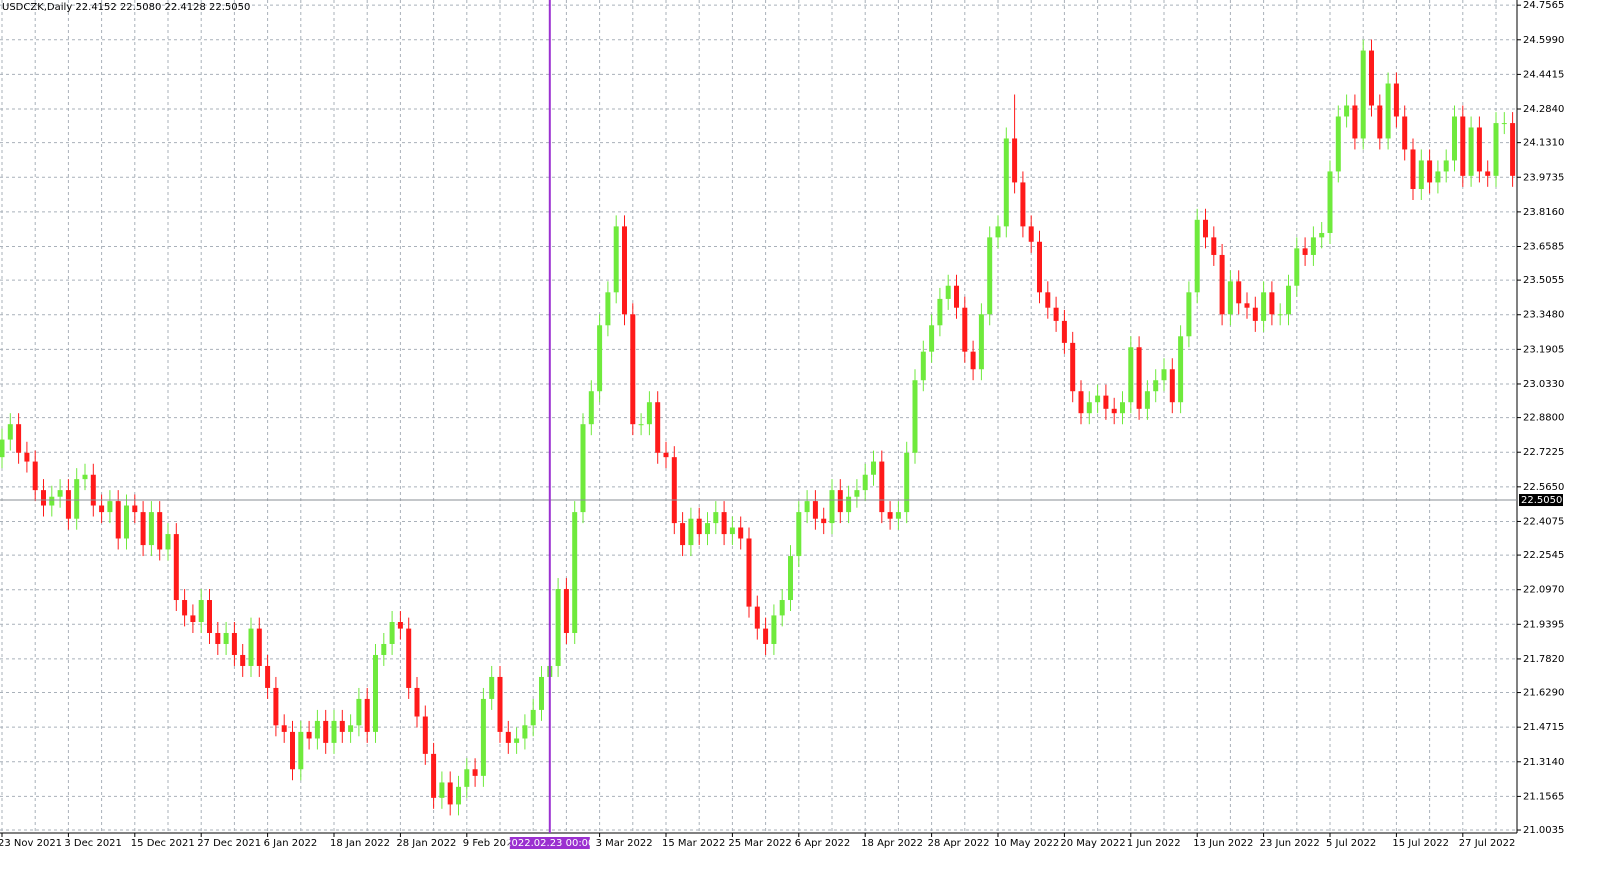  I want to click on crosshair-time-label: 2022.02.23 00:00, so click(549, 843).